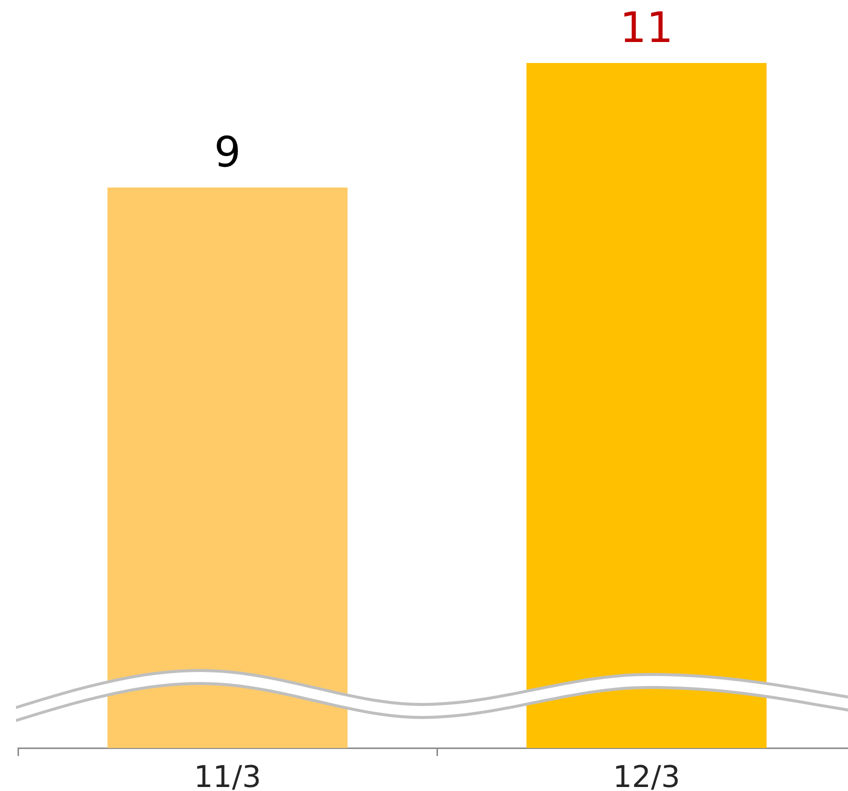 This screenshot has width=848, height=791. What do you see at coordinates (227, 152) in the screenshot?
I see `data-label: 9` at bounding box center [227, 152].